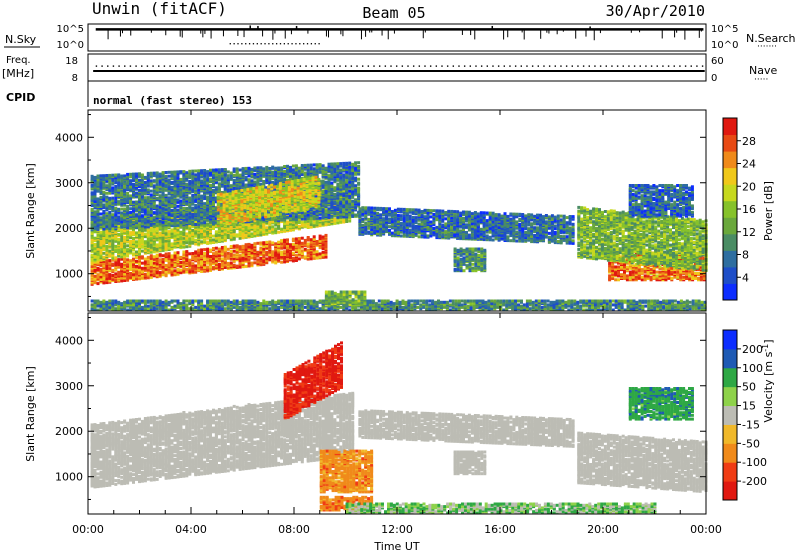 Image resolution: width=800 pixels, height=554 pixels. What do you see at coordinates (70, 45) in the screenshot?
I see `nsky-tick-bottom: 10^0` at bounding box center [70, 45].